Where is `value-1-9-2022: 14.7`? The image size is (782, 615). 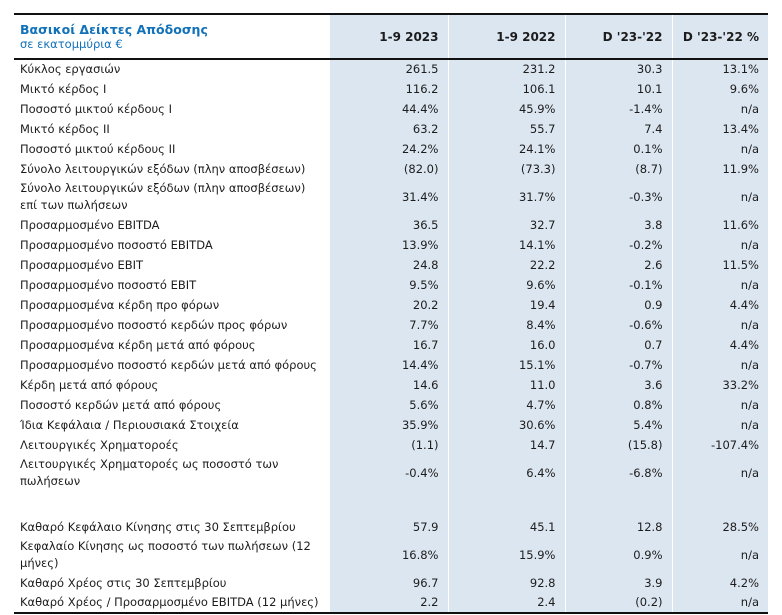 value-1-9-2022: 14.7 is located at coordinates (506, 445).